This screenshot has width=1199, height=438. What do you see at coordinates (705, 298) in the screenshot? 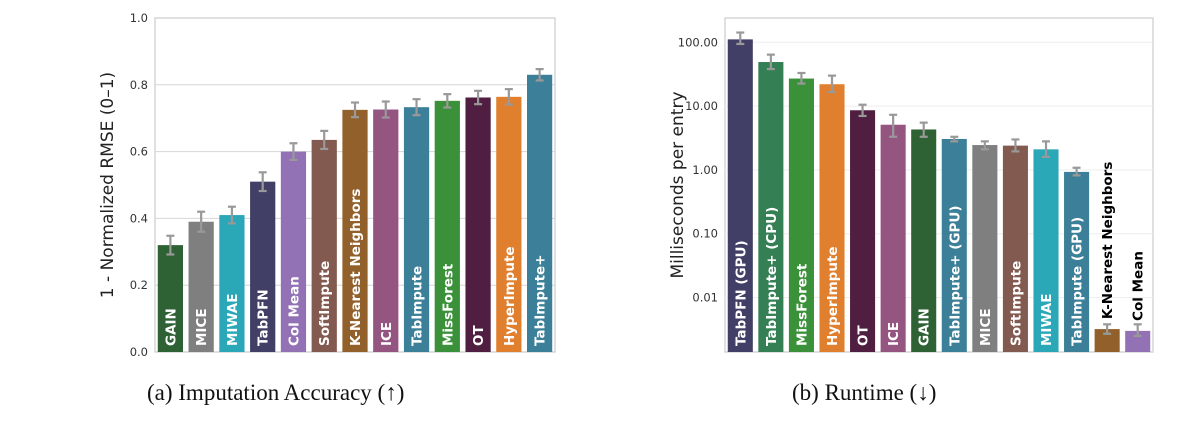
I see `y-tick-label: 0.01` at bounding box center [705, 298].